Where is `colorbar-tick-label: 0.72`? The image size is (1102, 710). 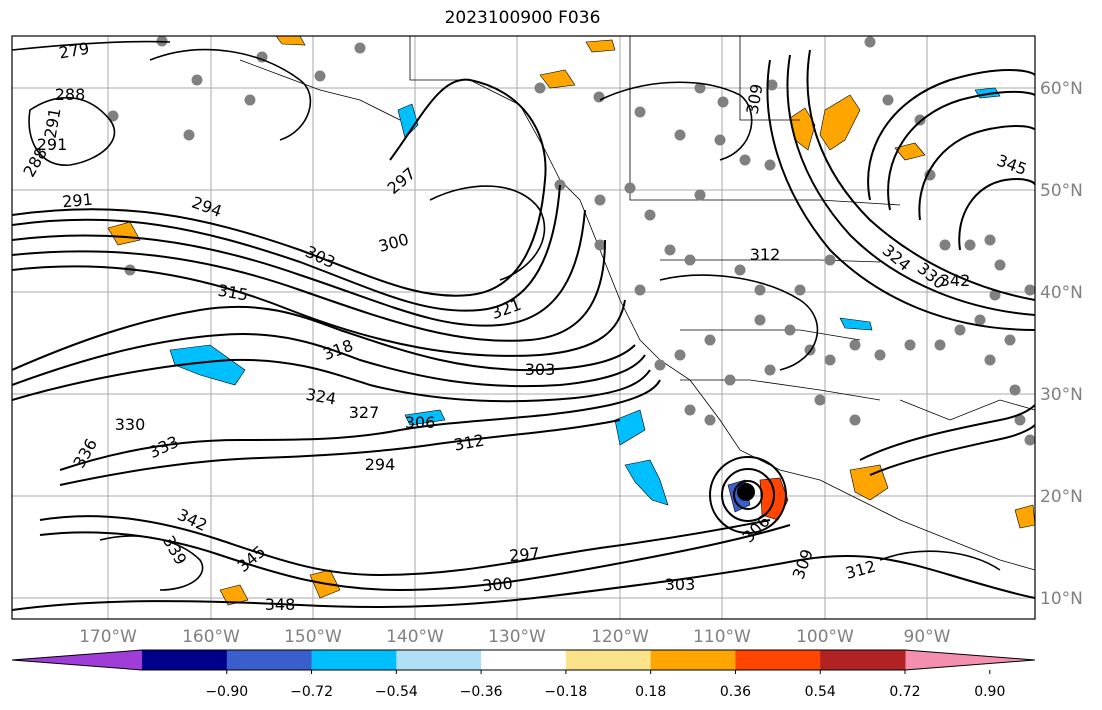
colorbar-tick-label: 0.72 is located at coordinates (904, 692).